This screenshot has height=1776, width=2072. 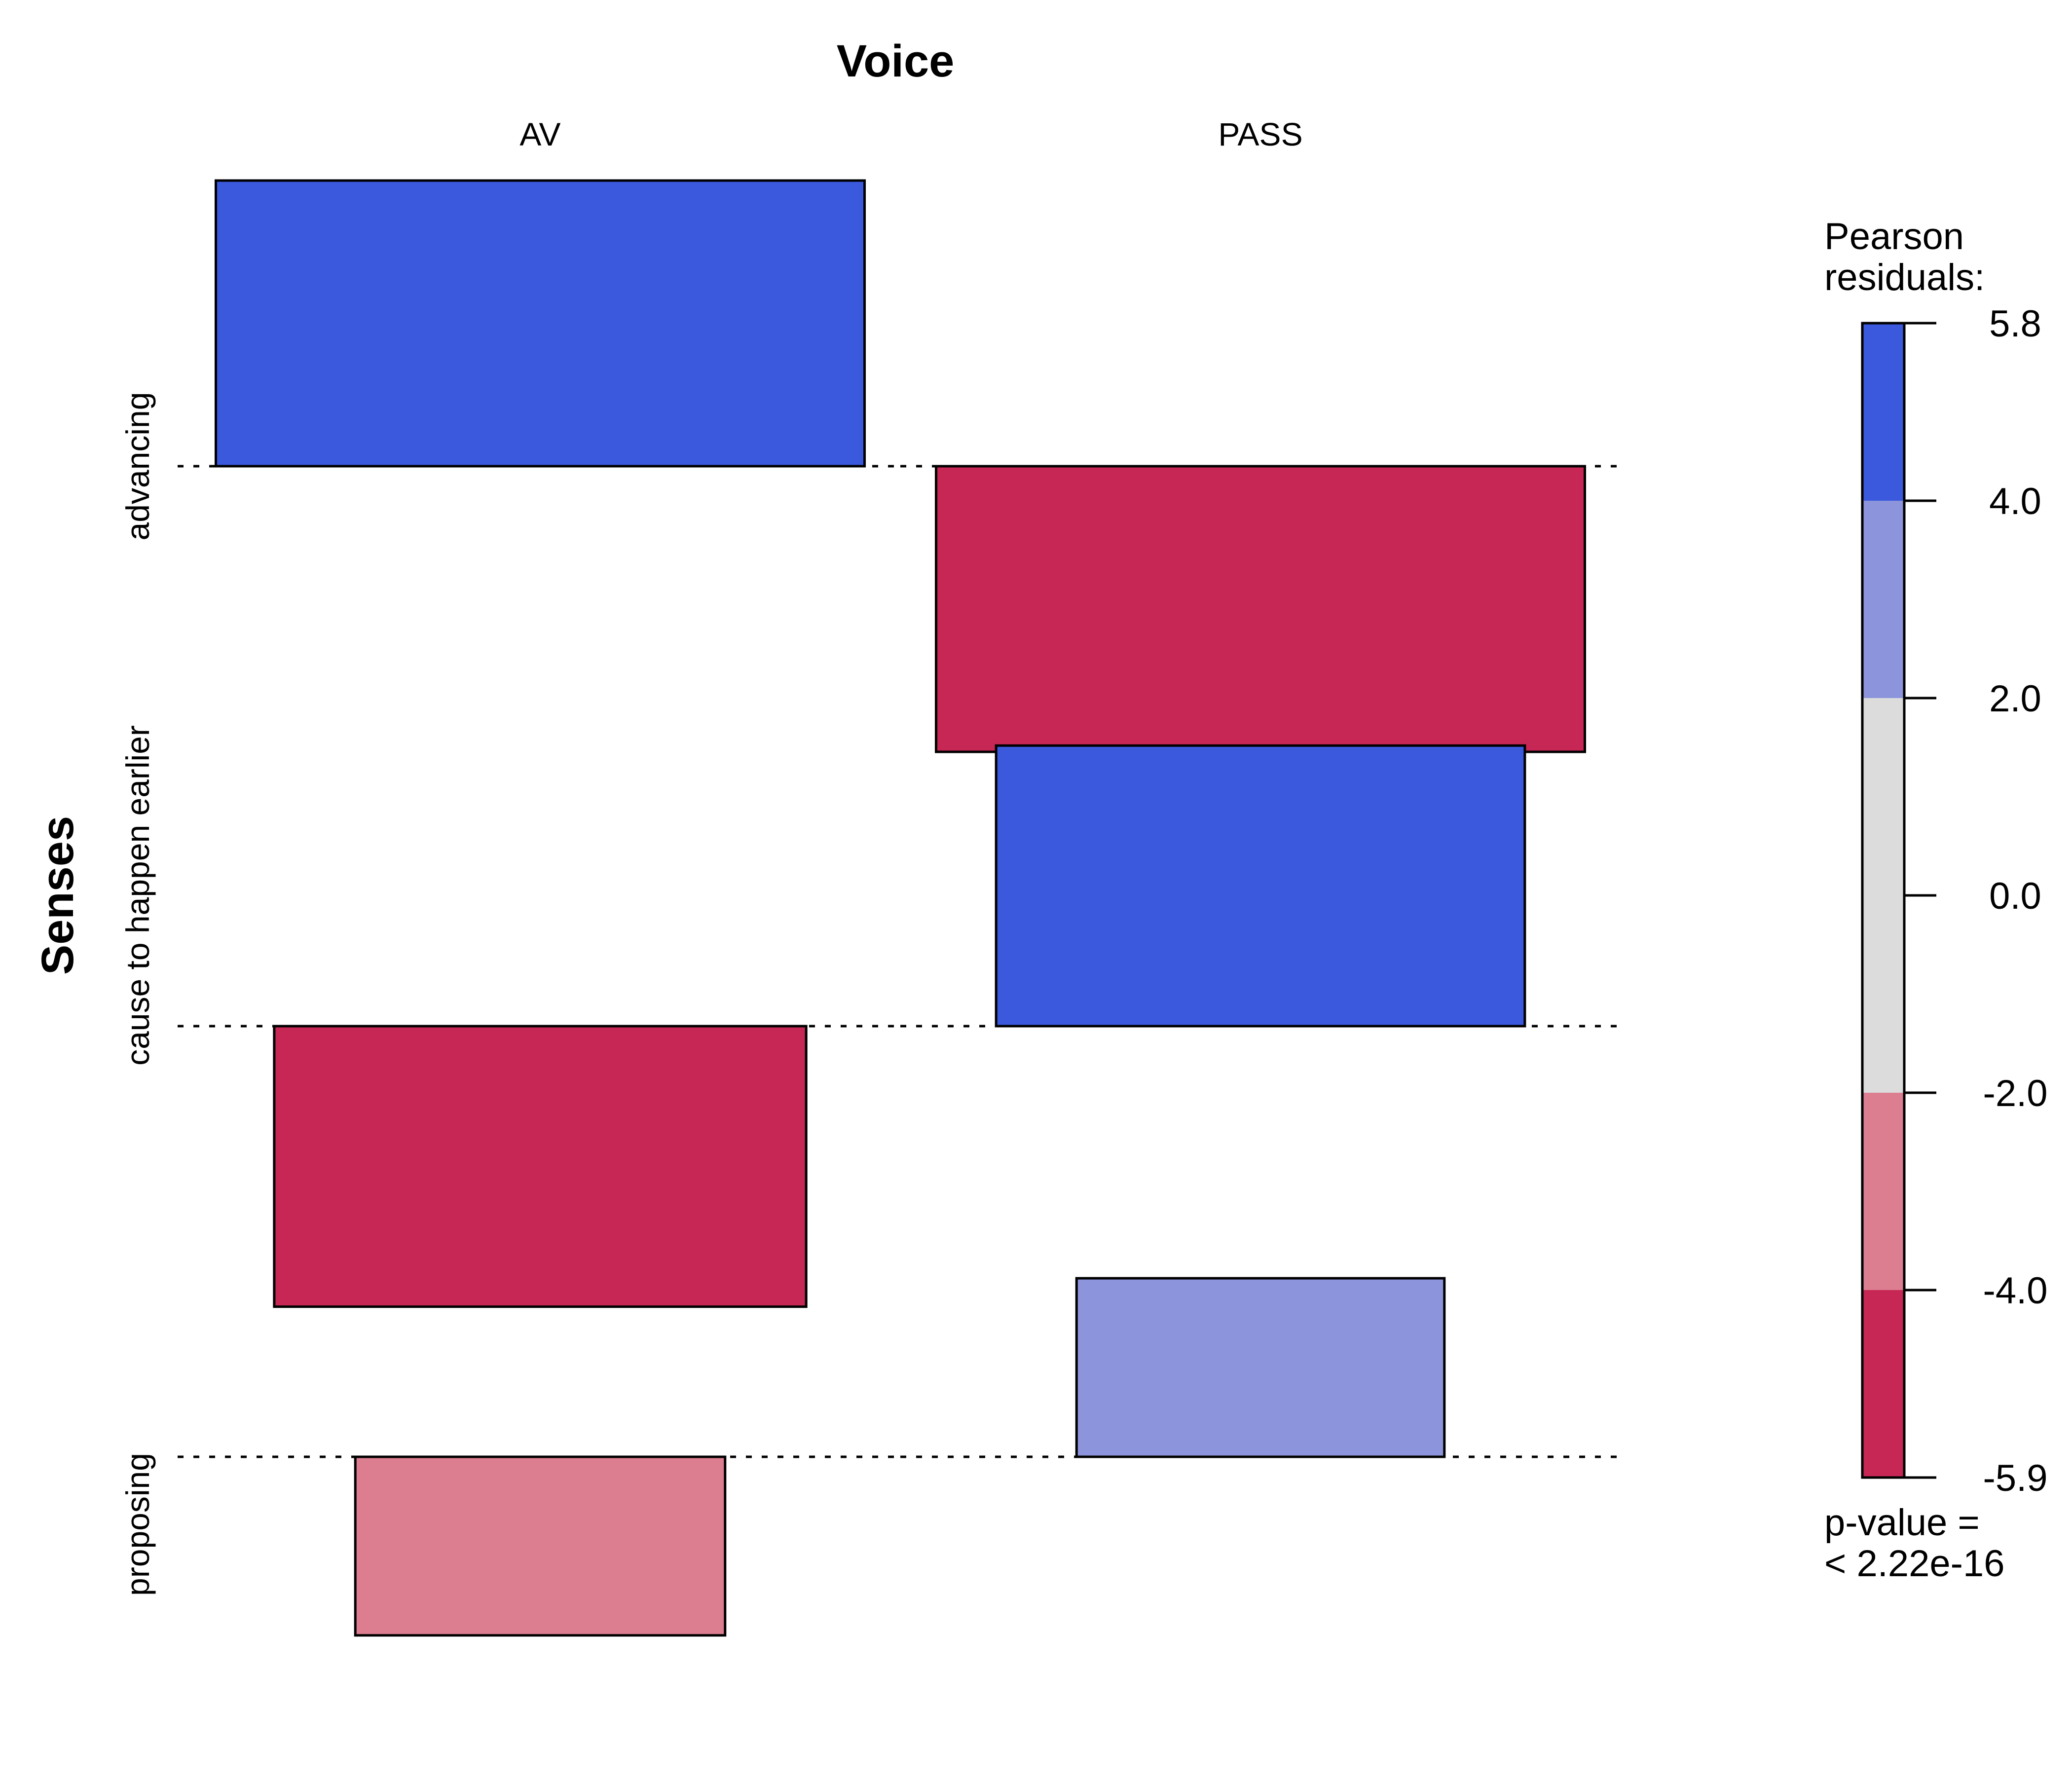 I want to click on legend-tick-label-2: 2.0, so click(x=2015, y=699).